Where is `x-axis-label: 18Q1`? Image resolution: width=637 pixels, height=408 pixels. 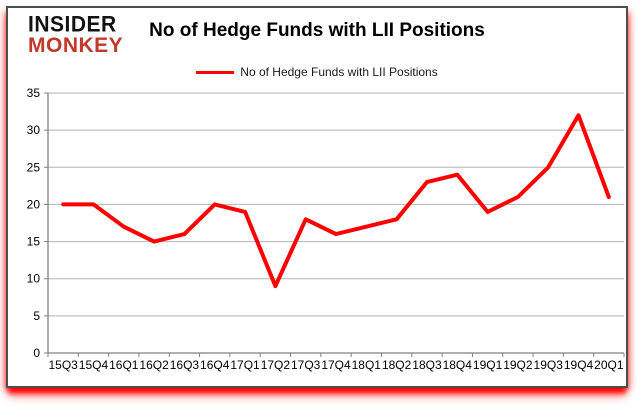
x-axis-label: 18Q1 is located at coordinates (367, 365).